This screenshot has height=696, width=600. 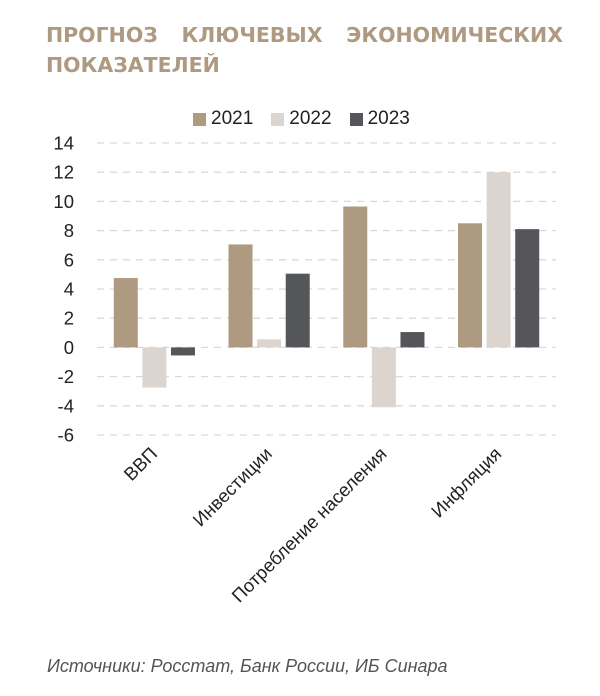 I want to click on y-tick-label: 12, so click(x=63, y=172).